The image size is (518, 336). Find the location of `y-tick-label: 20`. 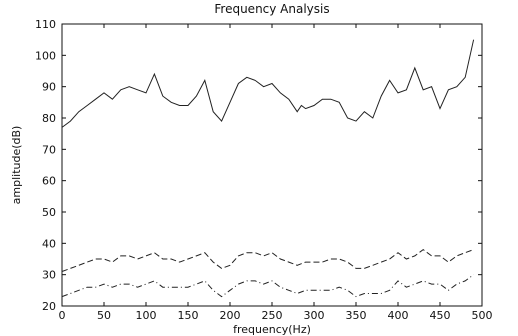

y-tick-label: 20 is located at coordinates (49, 306).